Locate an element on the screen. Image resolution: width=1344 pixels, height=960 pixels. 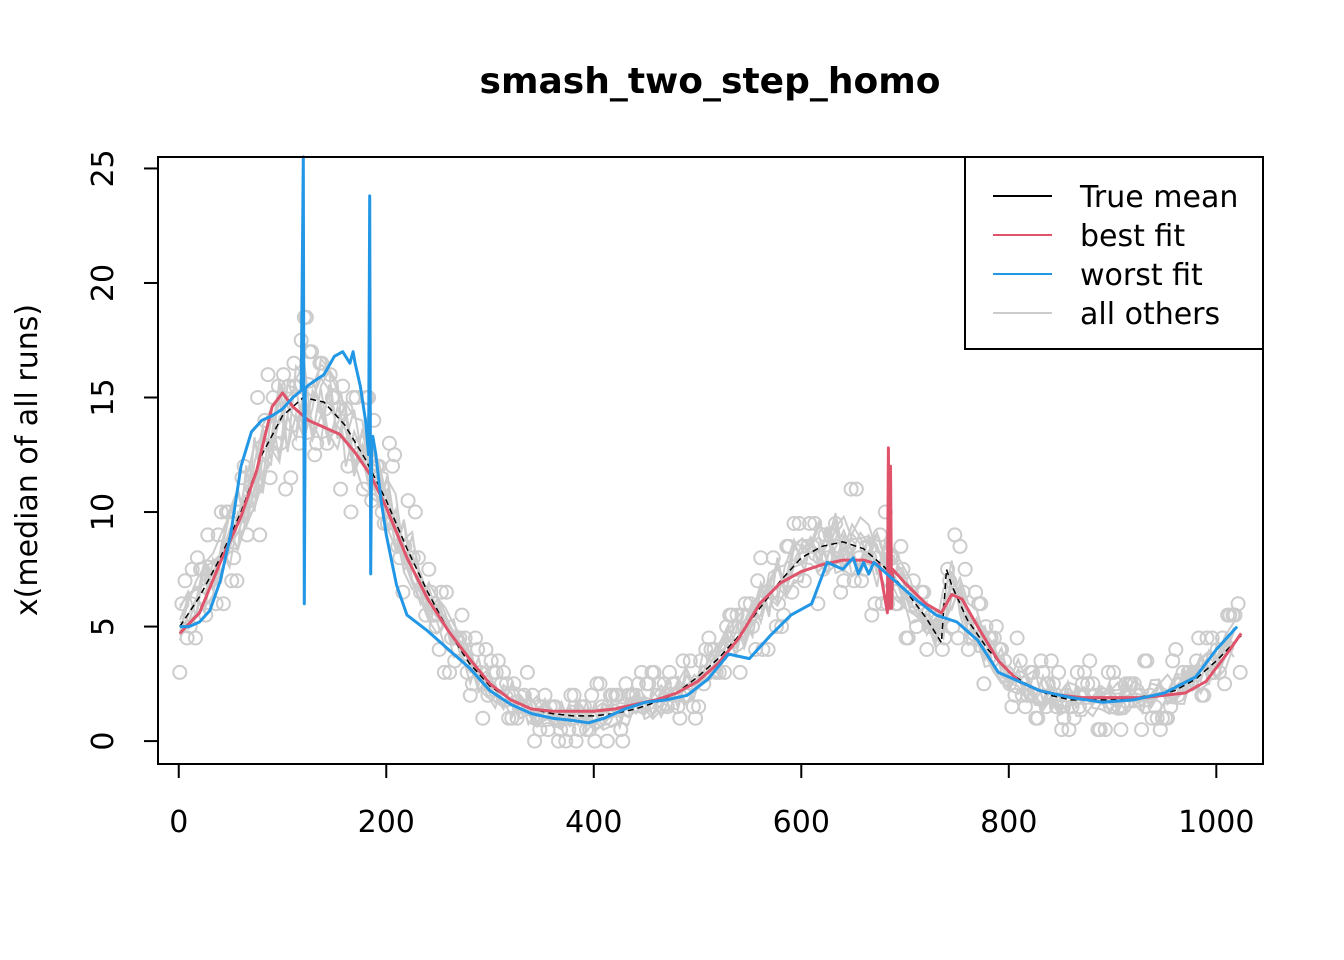
x-tick-label: 200 is located at coordinates (386, 822).